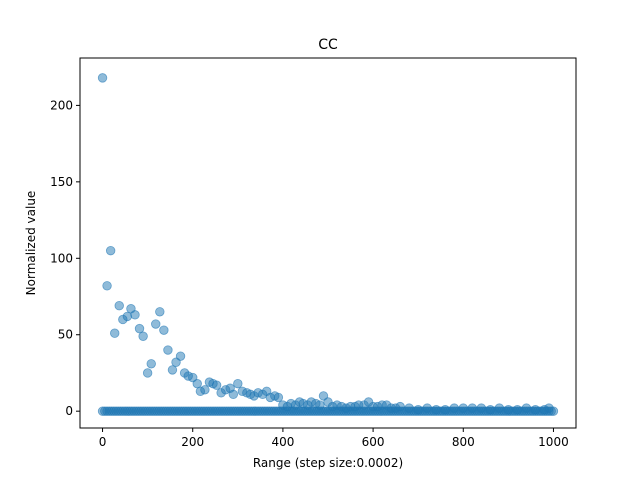 Image resolution: width=640 pixels, height=480 pixels. Describe the element at coordinates (65, 335) in the screenshot. I see `y-tick-label: 50` at that location.